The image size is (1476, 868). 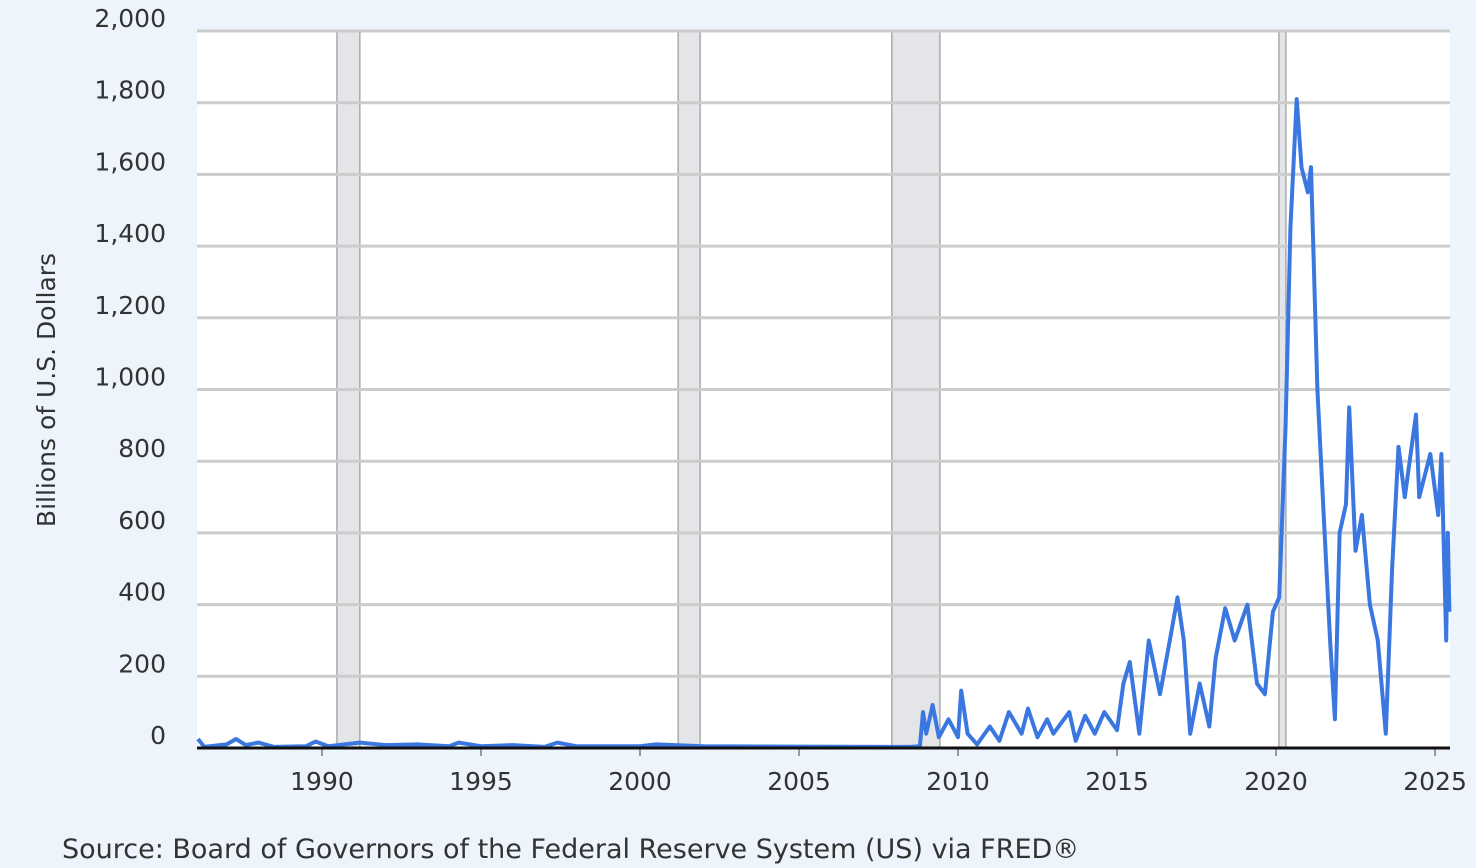 What do you see at coordinates (142, 520) in the screenshot?
I see `y-tick-label: 600` at bounding box center [142, 520].